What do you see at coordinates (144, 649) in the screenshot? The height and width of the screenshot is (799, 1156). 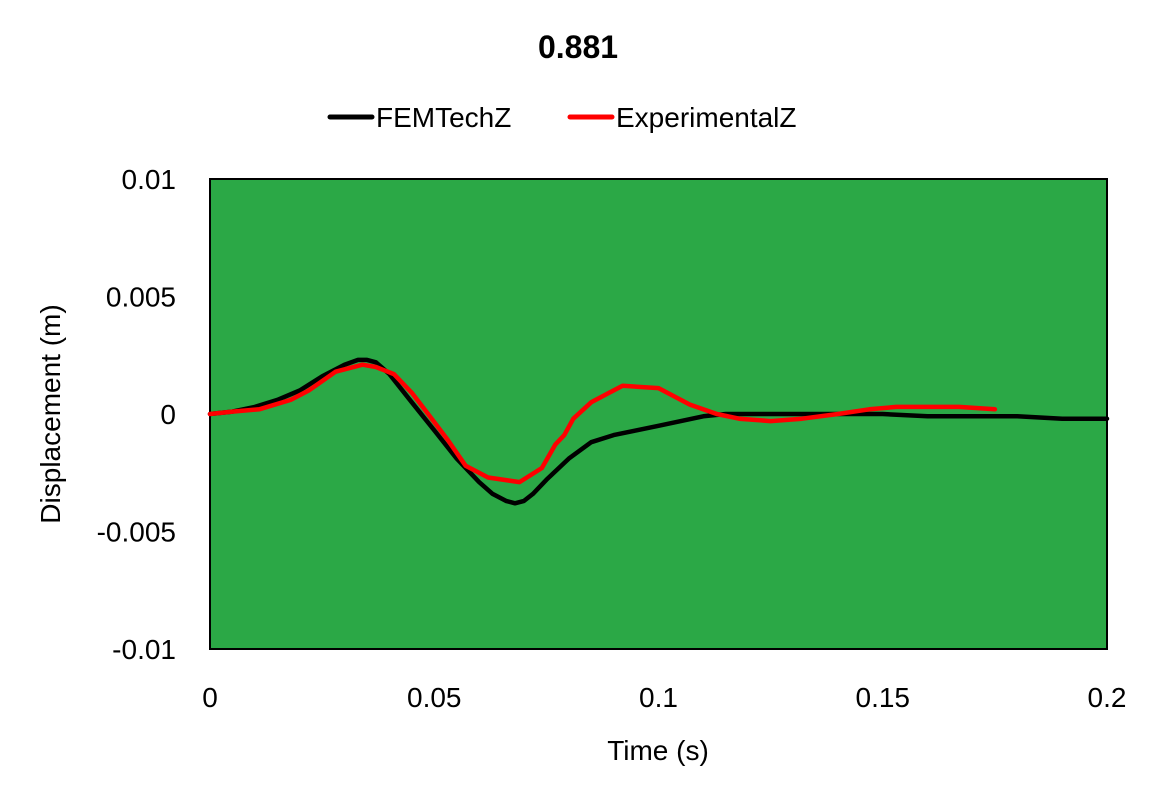 I see `y-tick-label: -0.01` at bounding box center [144, 649].